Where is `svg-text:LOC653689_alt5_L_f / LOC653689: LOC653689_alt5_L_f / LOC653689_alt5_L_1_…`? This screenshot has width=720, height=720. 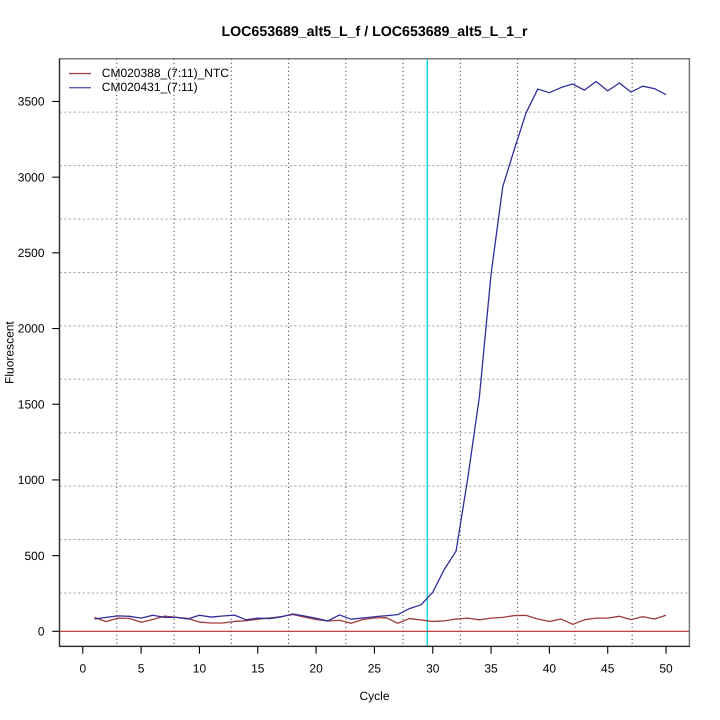 svg-text:LOC653689_alt5_L_f / LOC653689: LOC653689_alt5_L_f / LOC653689_alt5_L_1_… is located at coordinates (374, 32).